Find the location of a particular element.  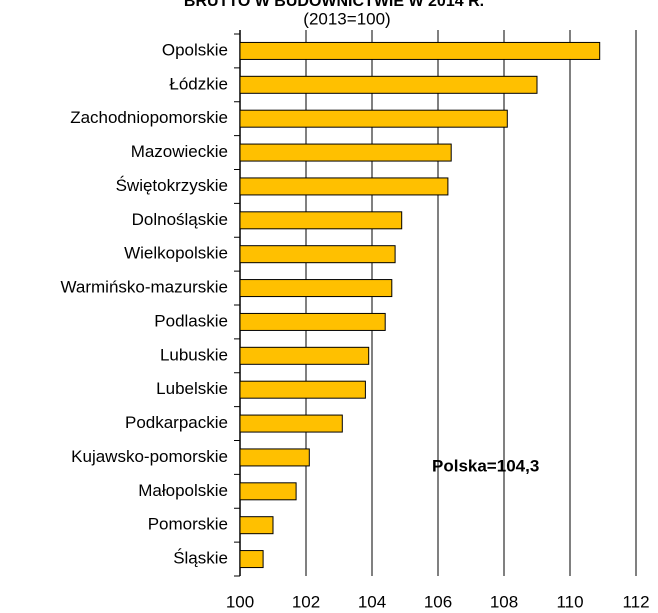

y-tick-label: Dolnośląskie is located at coordinates (180, 219).